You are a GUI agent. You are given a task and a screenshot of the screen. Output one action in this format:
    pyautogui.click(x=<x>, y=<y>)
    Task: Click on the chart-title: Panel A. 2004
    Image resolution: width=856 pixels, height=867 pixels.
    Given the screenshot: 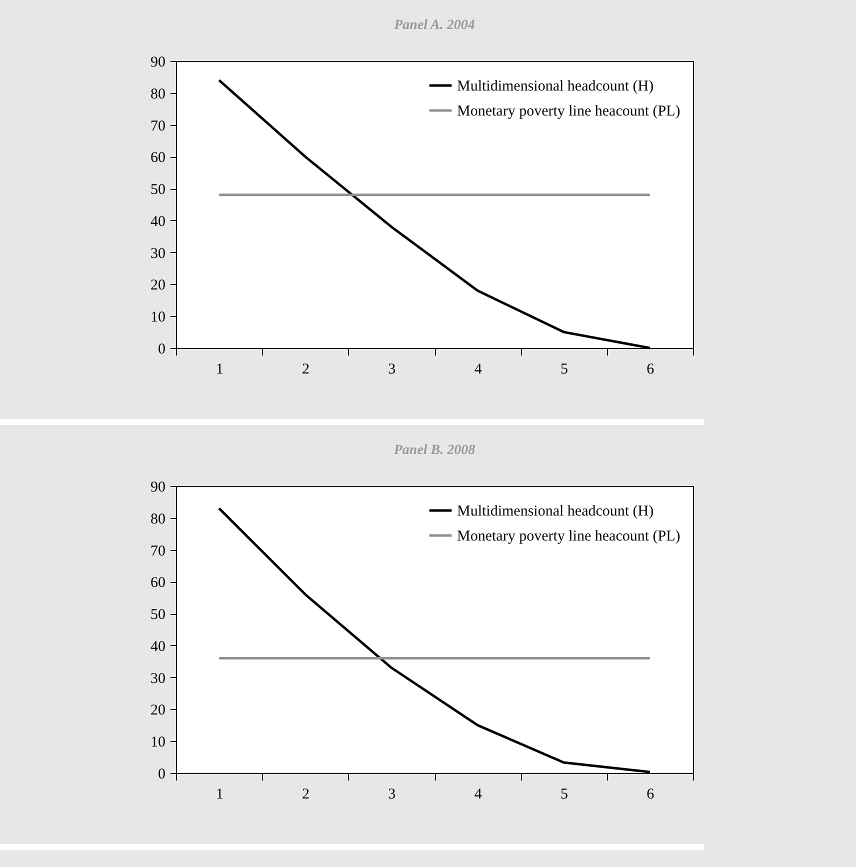 What is the action you would take?
    pyautogui.click(x=434, y=25)
    